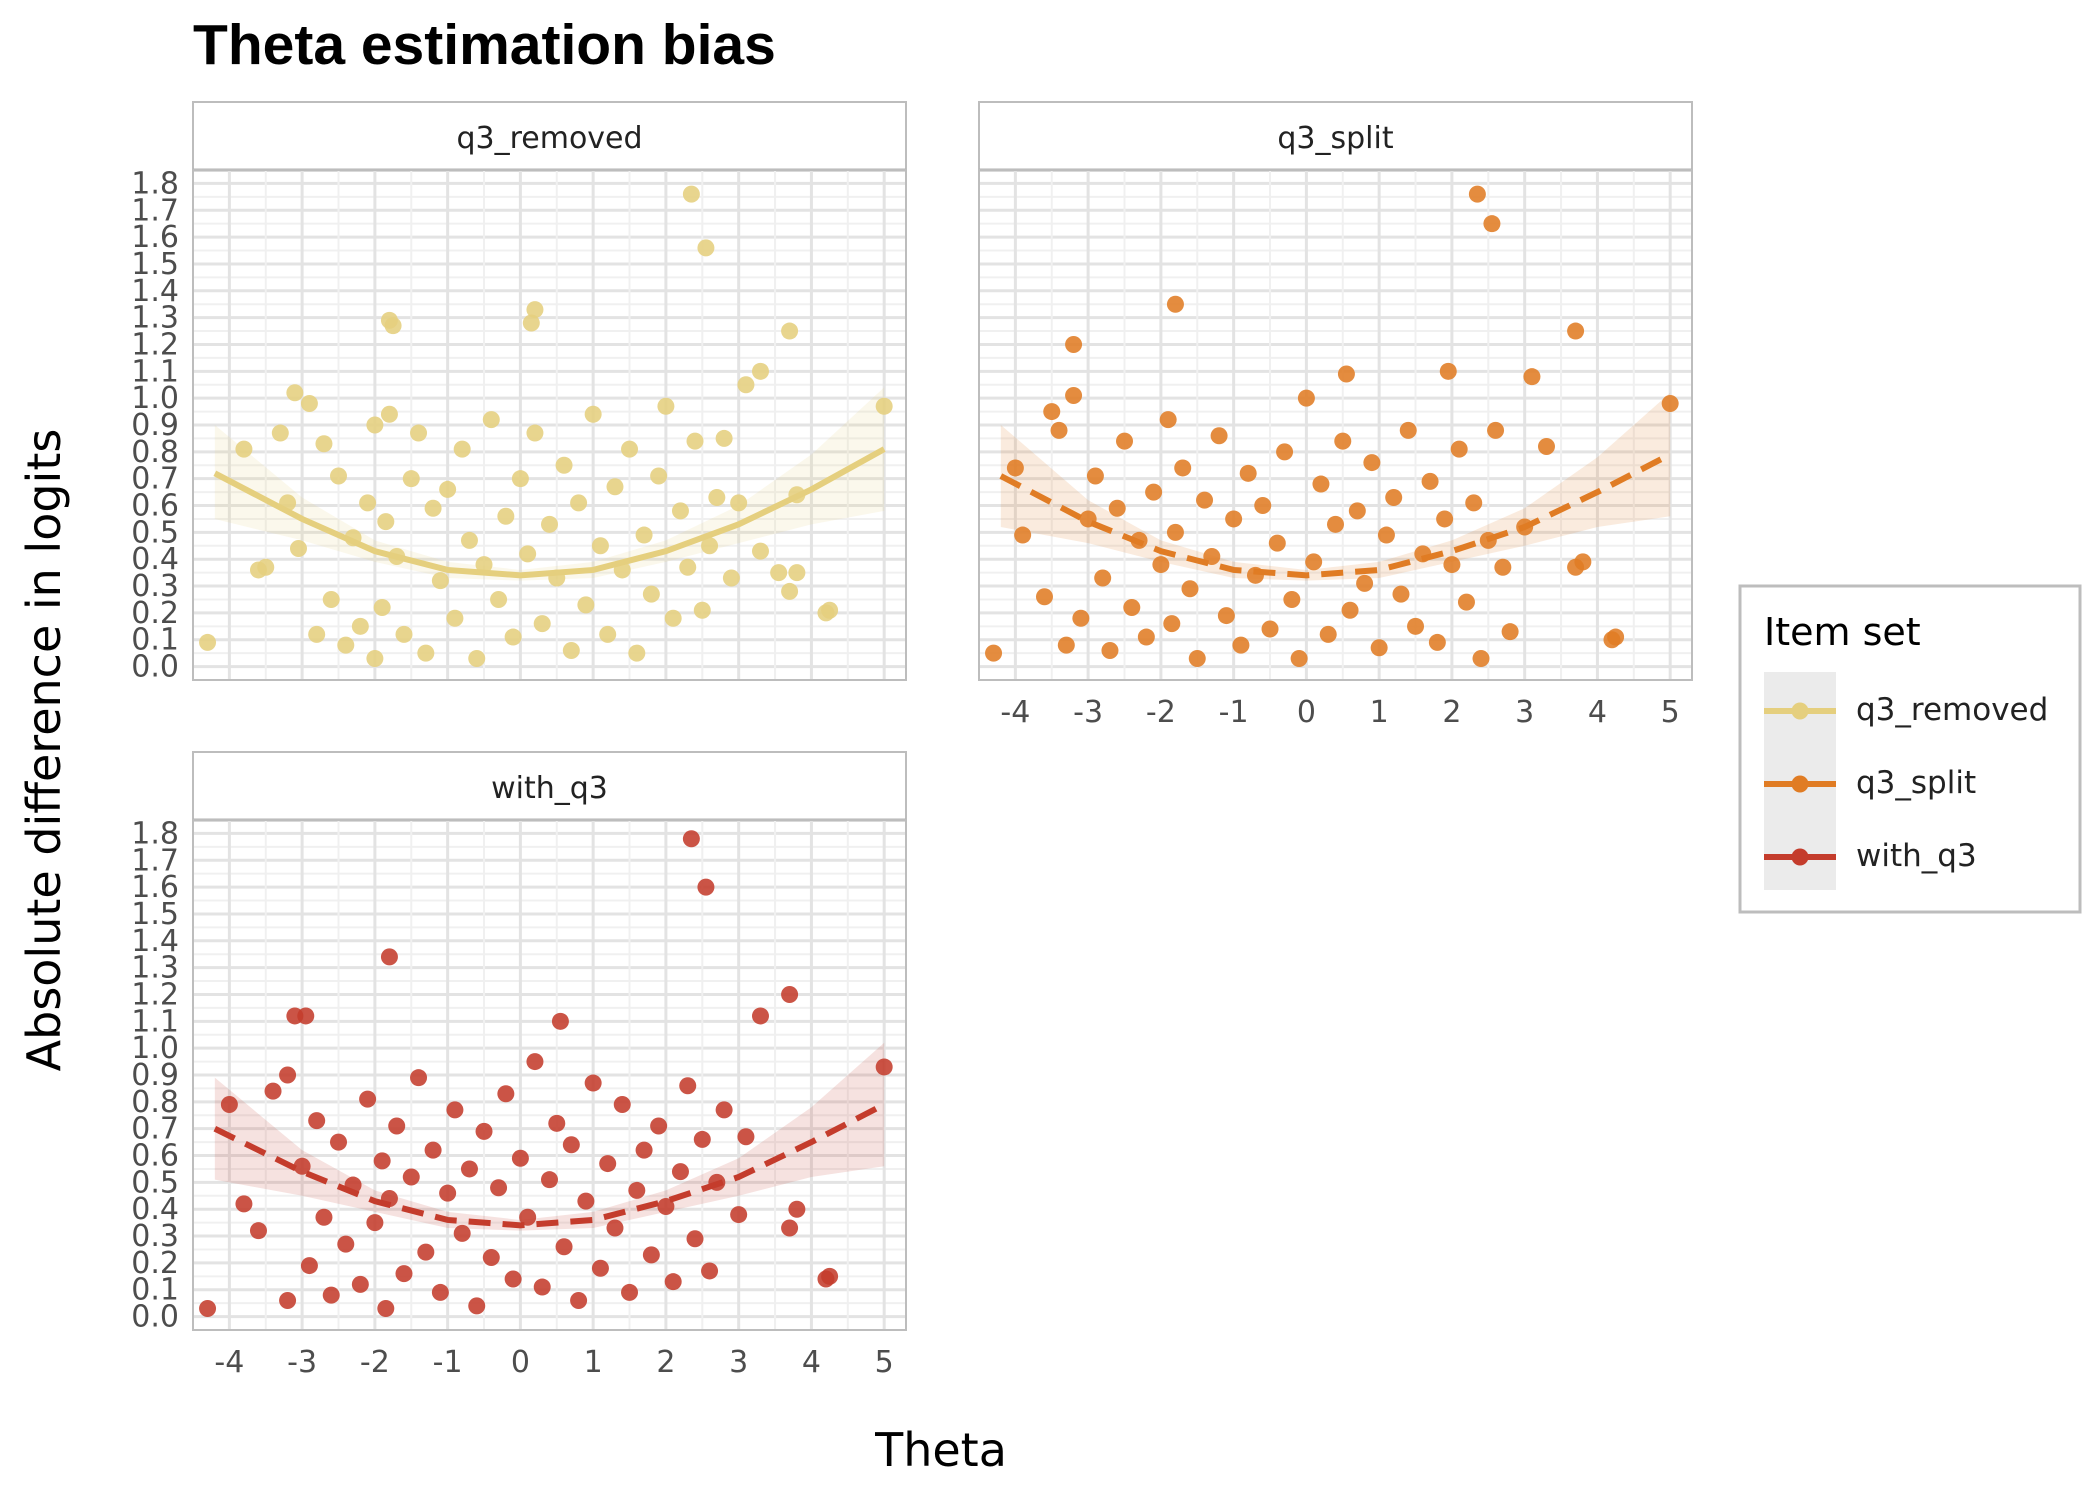 This screenshot has height=1500, width=2100. Describe the element at coordinates (155, 318) in the screenshot. I see `y-tick-label: 1.3` at that location.